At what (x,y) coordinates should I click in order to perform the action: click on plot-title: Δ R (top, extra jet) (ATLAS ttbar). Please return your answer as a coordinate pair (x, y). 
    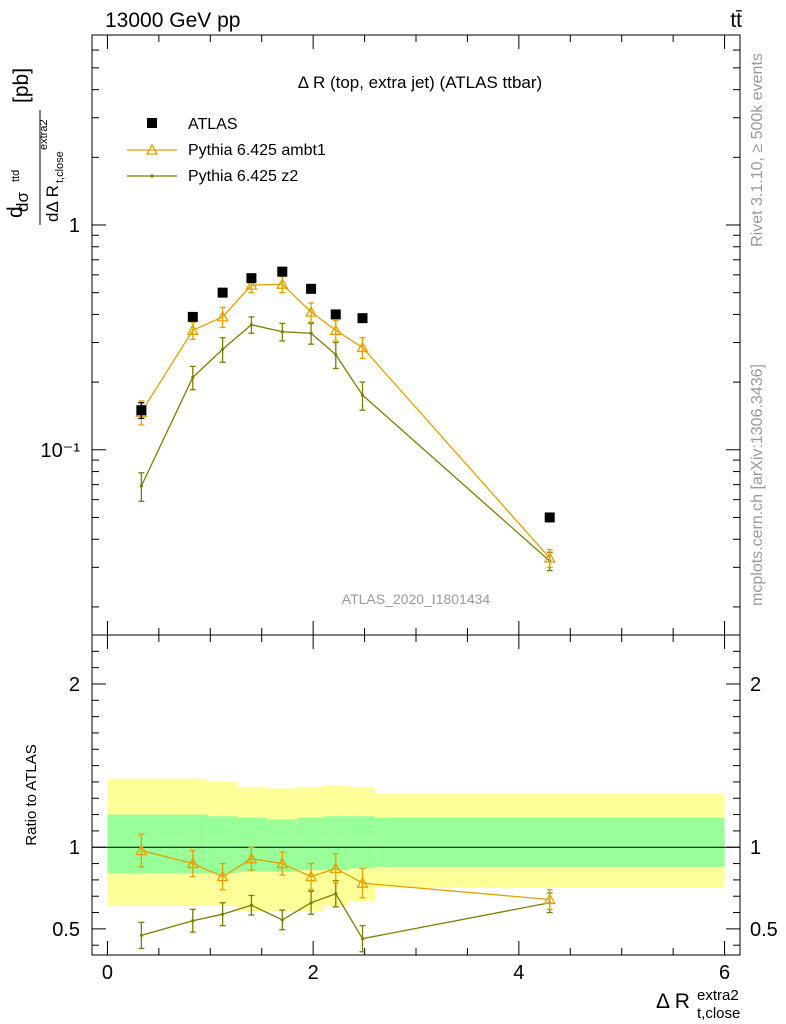
    Looking at the image, I should click on (420, 82).